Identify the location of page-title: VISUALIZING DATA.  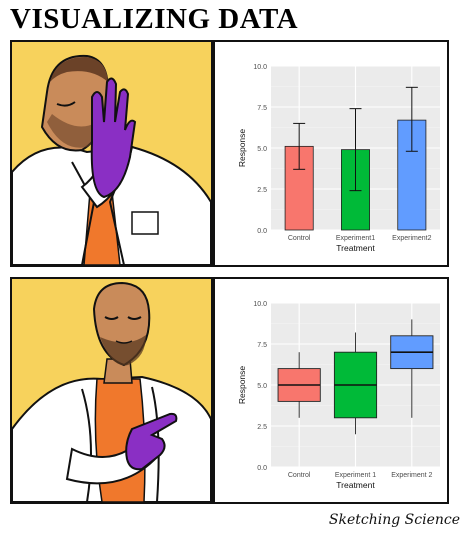
(154, 19).